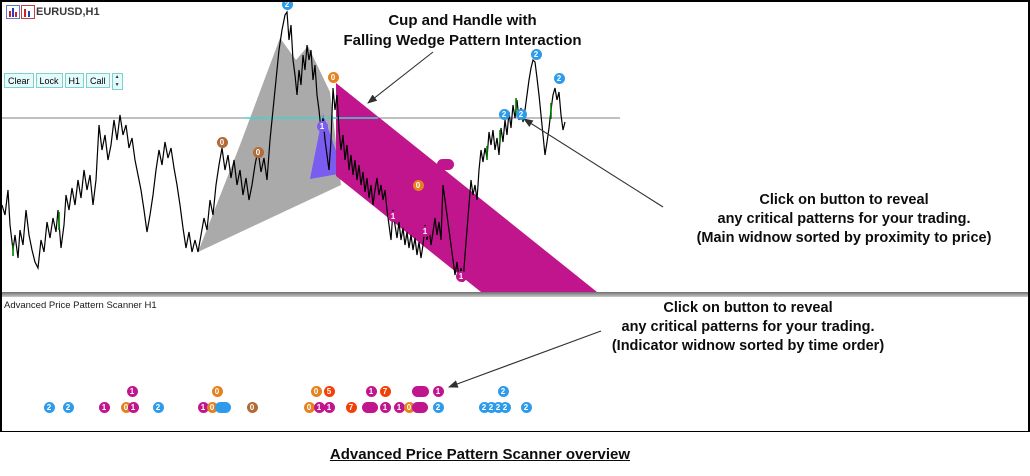 This screenshot has width=1030, height=476. I want to click on indicator-note-line1: Click on button to reveal, so click(748, 308).